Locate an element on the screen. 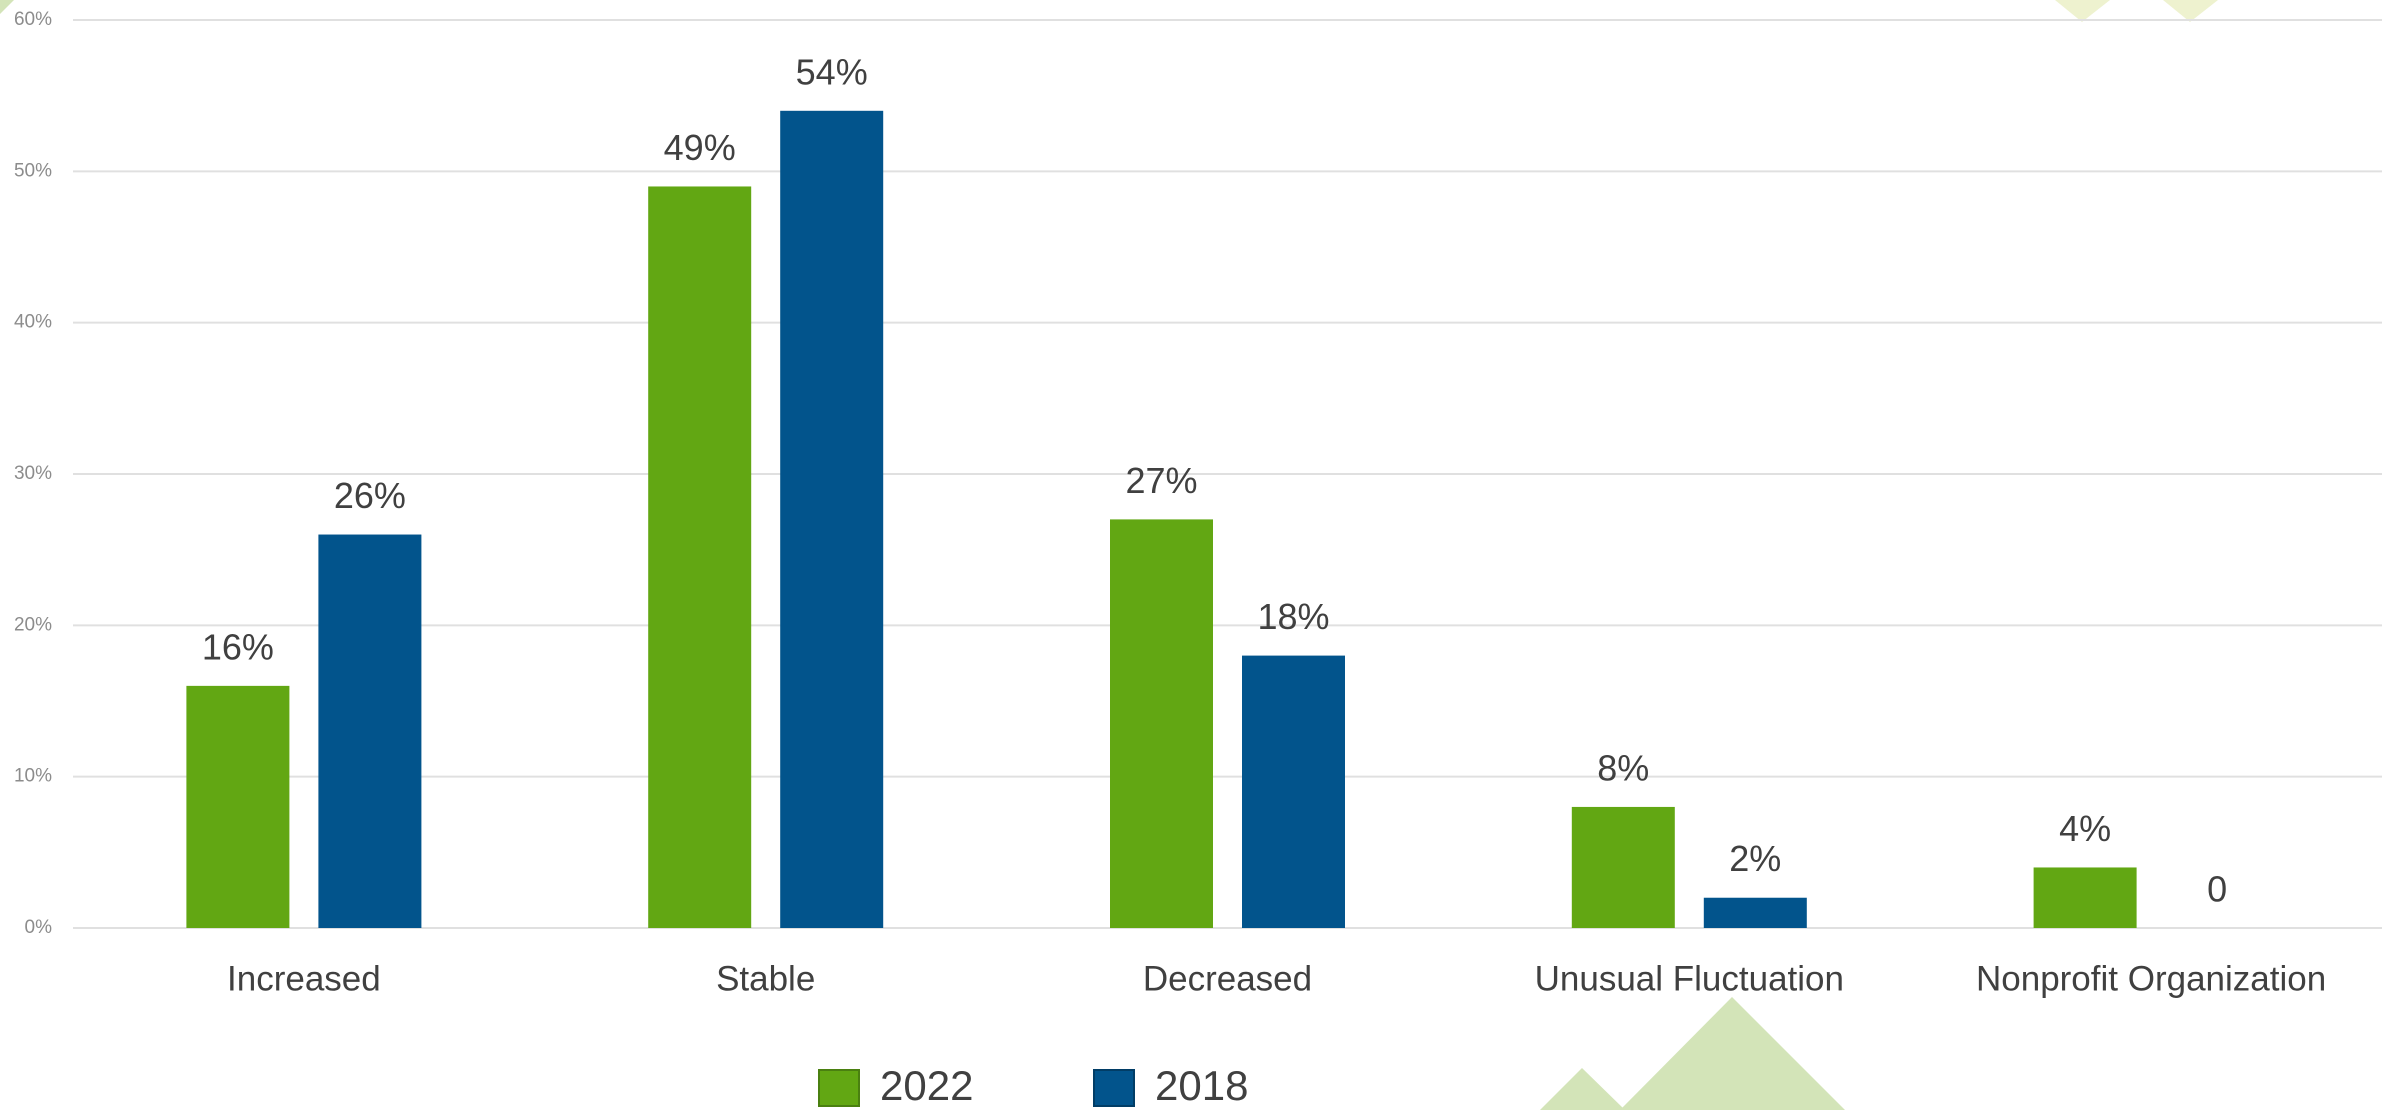 The height and width of the screenshot is (1110, 2382). x-tick-label: Increased is located at coordinates (304, 978).